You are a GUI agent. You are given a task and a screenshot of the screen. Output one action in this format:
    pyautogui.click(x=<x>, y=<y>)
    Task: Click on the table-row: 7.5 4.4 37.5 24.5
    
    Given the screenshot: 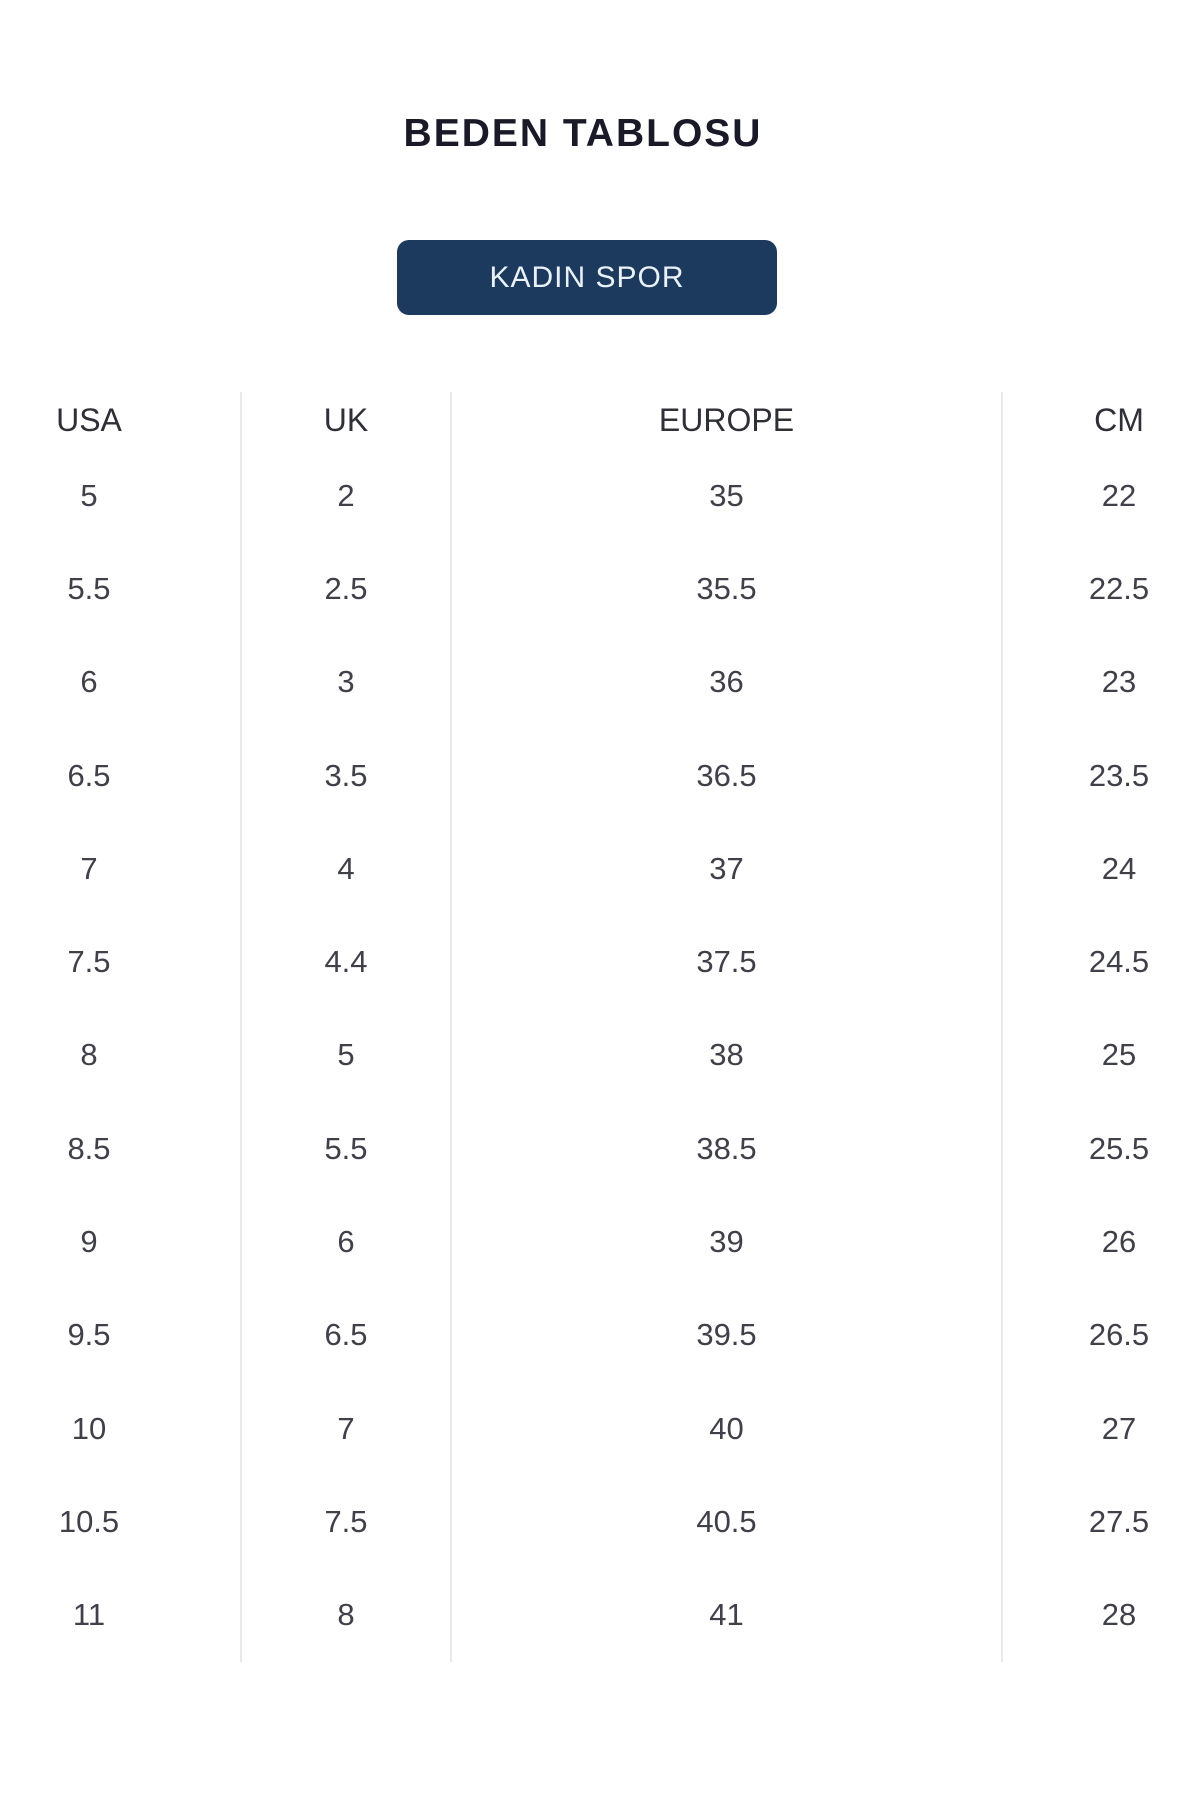 What is the action you would take?
    pyautogui.click(x=600, y=962)
    